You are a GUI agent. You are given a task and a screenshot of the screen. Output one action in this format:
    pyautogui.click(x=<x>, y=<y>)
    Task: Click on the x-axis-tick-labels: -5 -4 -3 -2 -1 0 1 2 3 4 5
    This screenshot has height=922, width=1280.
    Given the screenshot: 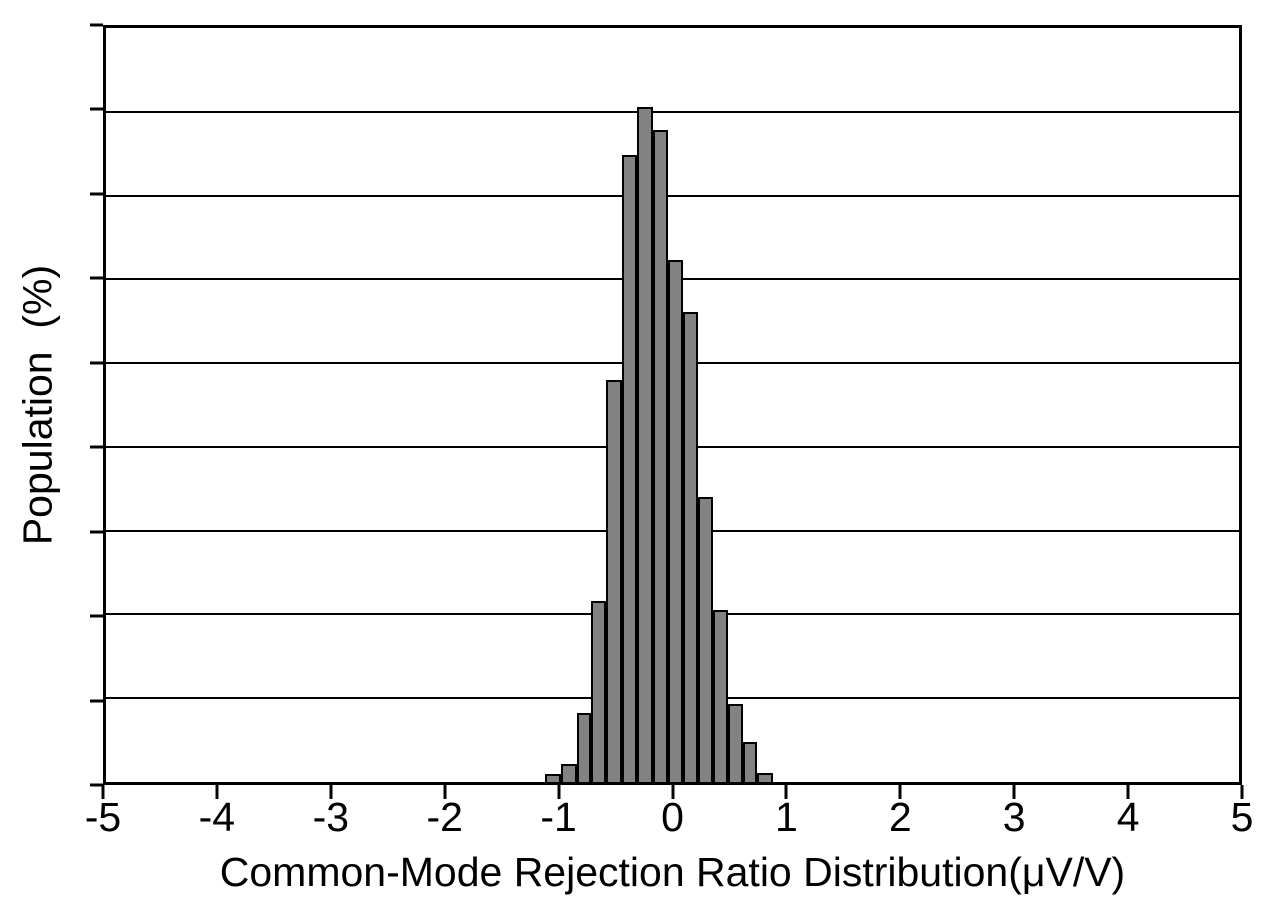 What is the action you would take?
    pyautogui.click(x=669, y=818)
    